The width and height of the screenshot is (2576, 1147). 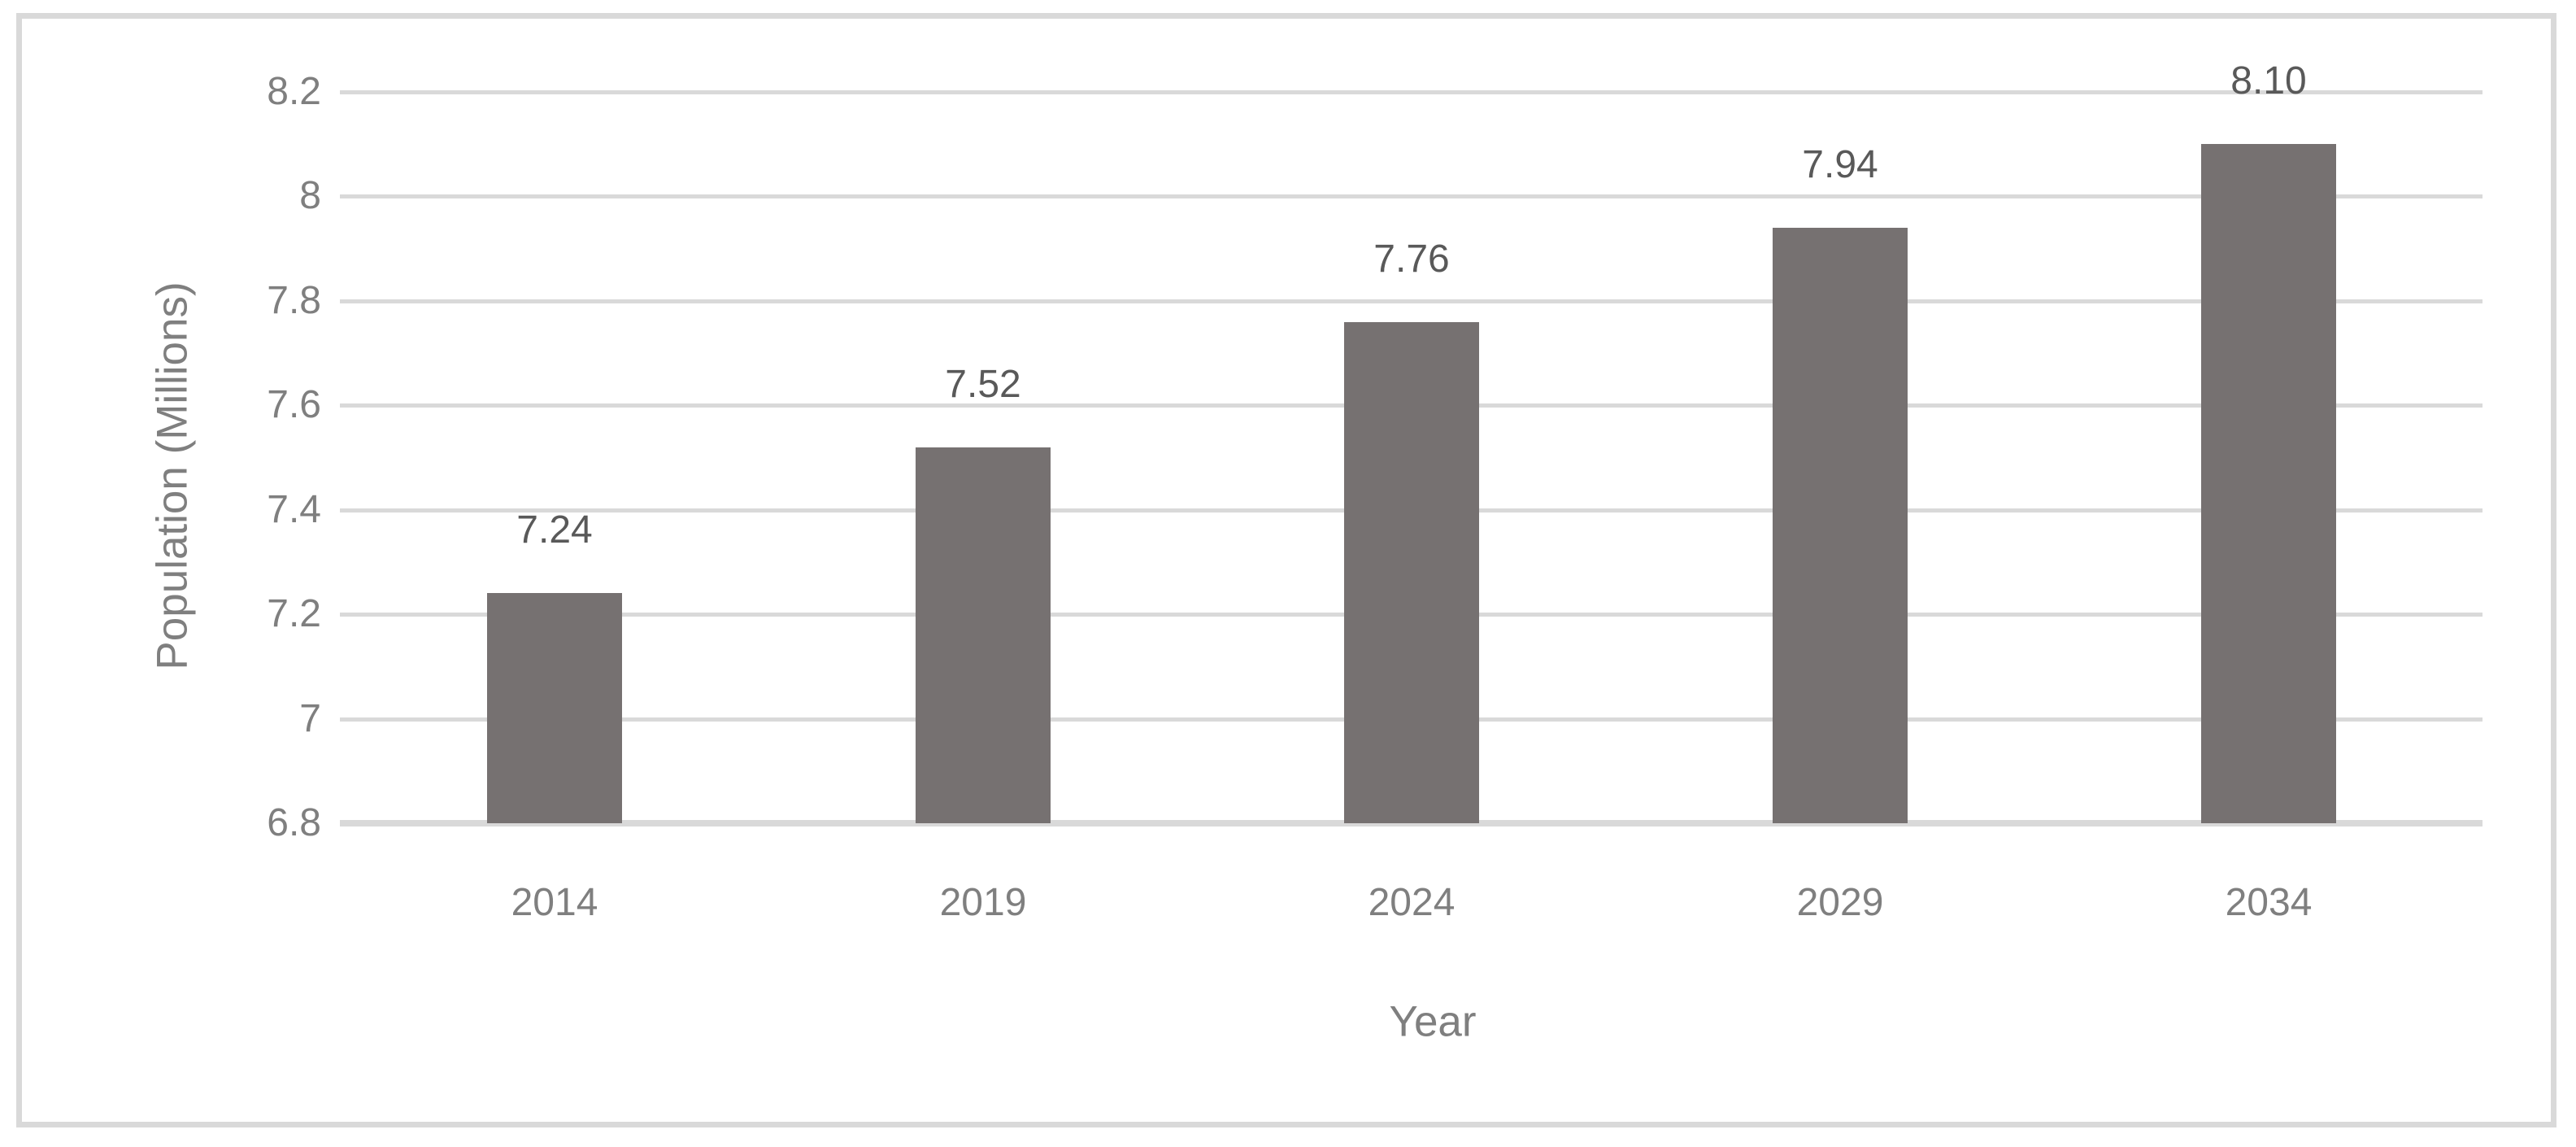 What do you see at coordinates (983, 384) in the screenshot?
I see `bar-value-label: 7.52` at bounding box center [983, 384].